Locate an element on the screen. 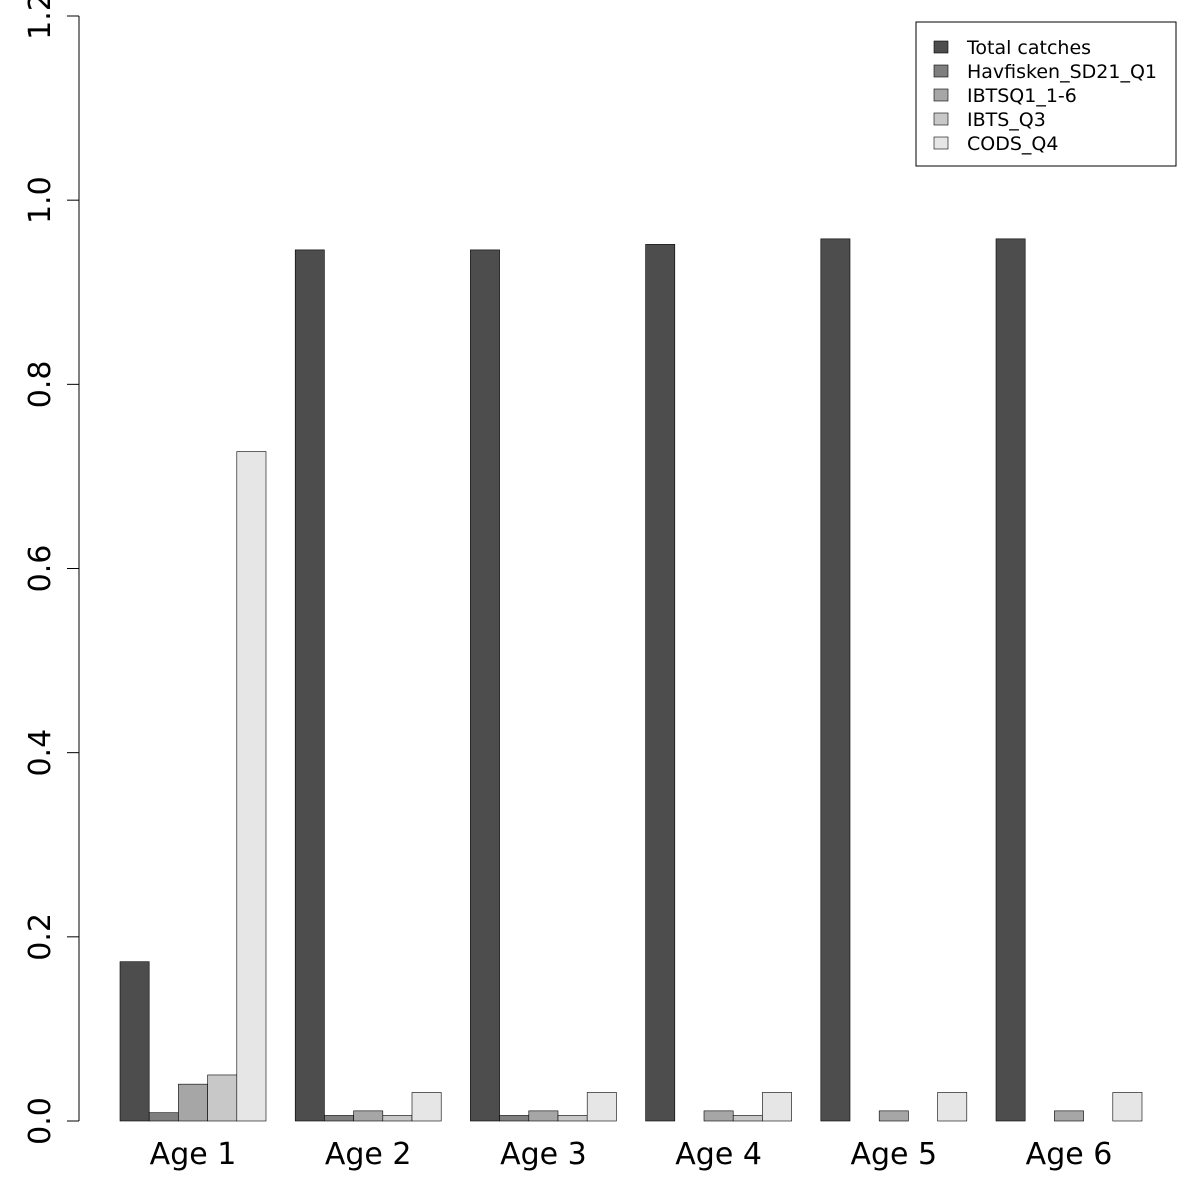 The height and width of the screenshot is (1200, 1200). x-tick-label: Age 2 is located at coordinates (368, 1154).